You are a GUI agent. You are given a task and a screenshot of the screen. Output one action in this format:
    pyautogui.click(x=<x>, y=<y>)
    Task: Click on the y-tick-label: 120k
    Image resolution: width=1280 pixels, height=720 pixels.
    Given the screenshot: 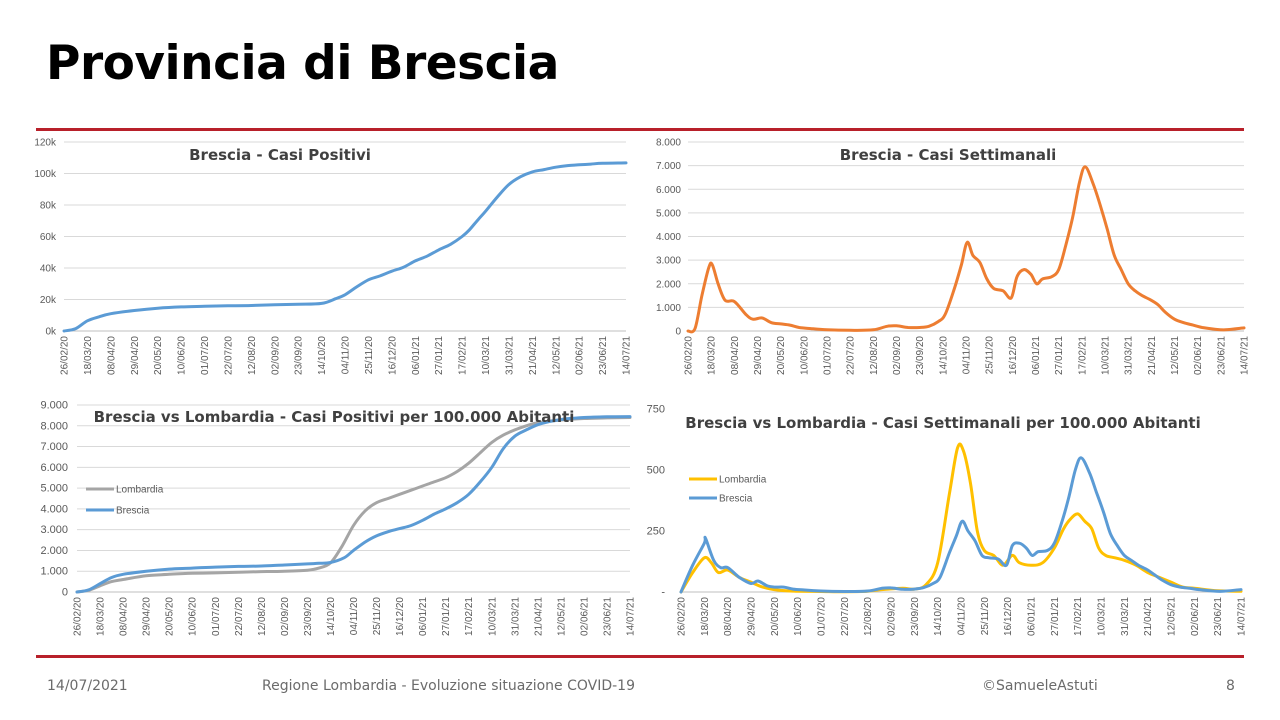 What is the action you would take?
    pyautogui.click(x=45, y=143)
    